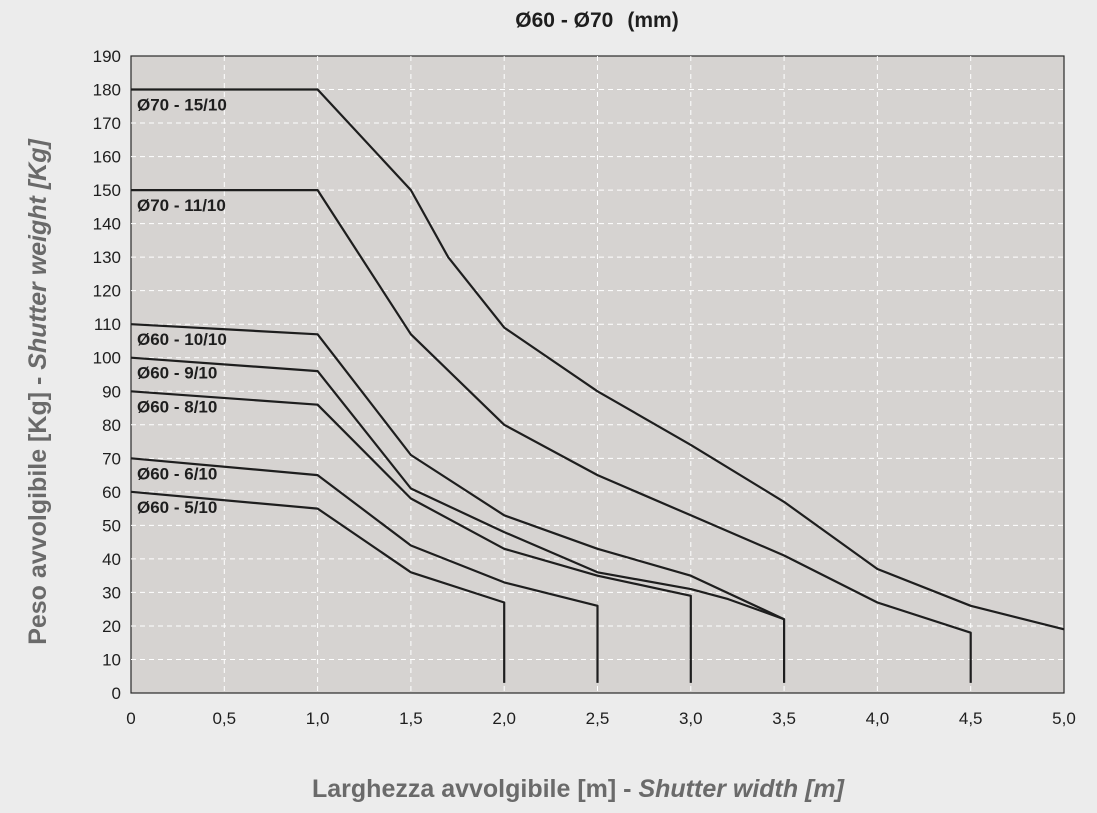 The width and height of the screenshot is (1097, 813). Describe the element at coordinates (38, 507) in the screenshot. I see `y-axis-title-it: Peso avvolgibile [Kg] -` at that location.